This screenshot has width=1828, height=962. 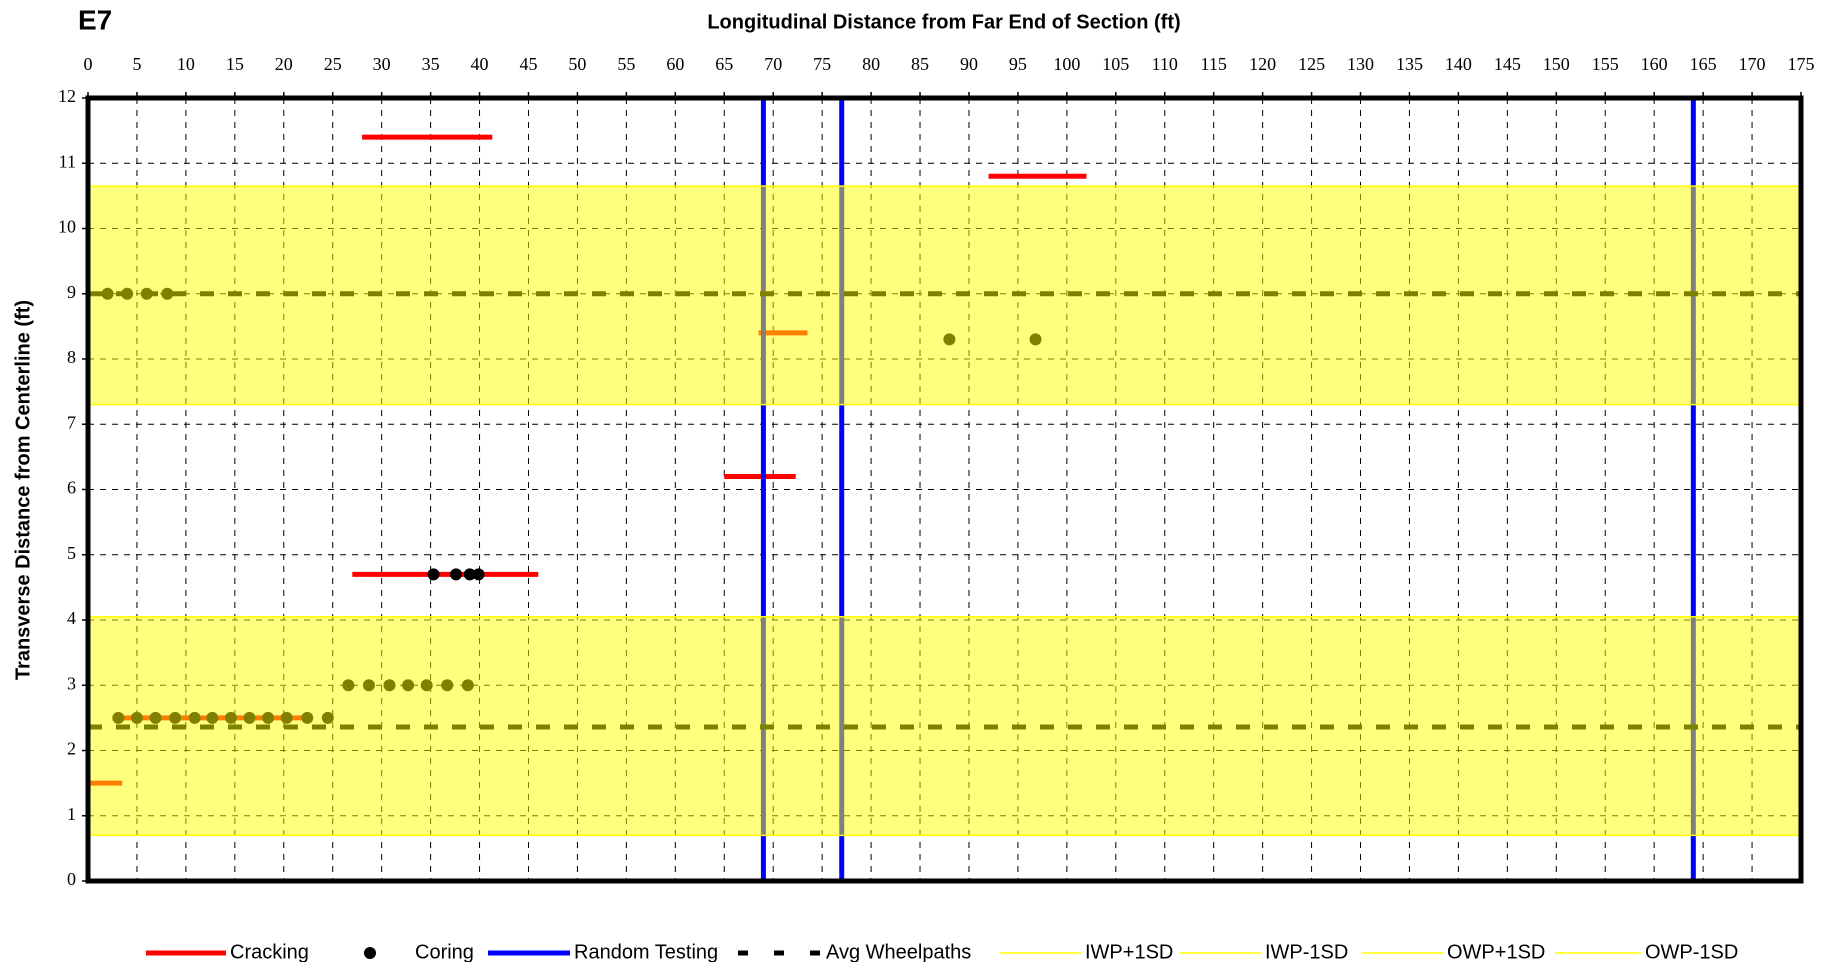 What do you see at coordinates (1115, 64) in the screenshot?
I see `x-tick-label: 105` at bounding box center [1115, 64].